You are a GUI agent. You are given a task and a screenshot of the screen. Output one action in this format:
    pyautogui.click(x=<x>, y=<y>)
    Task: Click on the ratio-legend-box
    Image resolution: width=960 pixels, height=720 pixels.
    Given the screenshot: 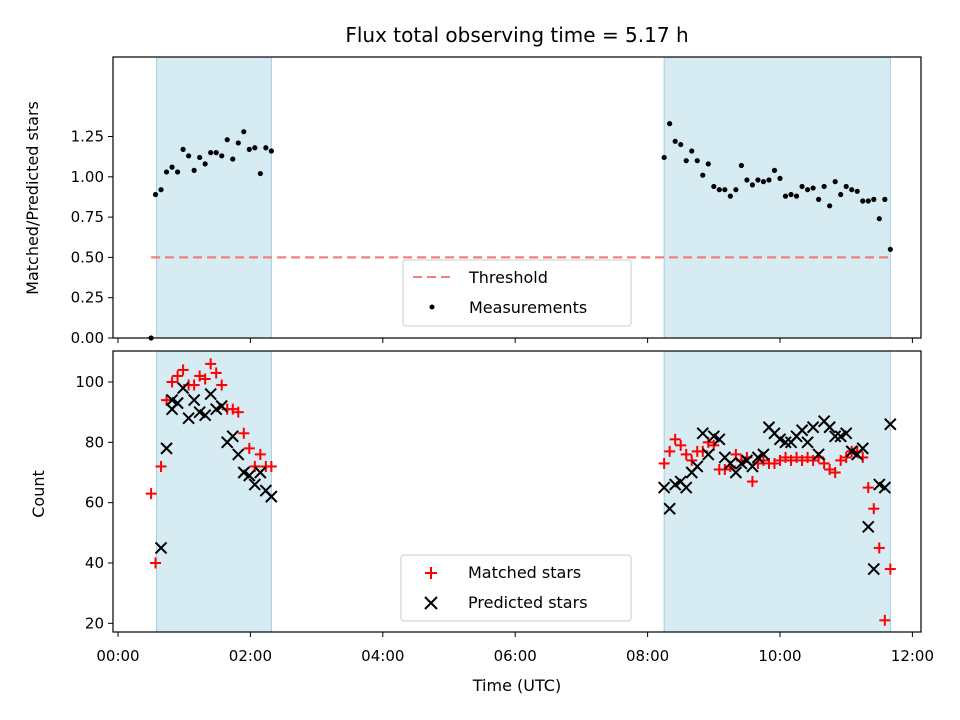 What is the action you would take?
    pyautogui.click(x=517, y=293)
    